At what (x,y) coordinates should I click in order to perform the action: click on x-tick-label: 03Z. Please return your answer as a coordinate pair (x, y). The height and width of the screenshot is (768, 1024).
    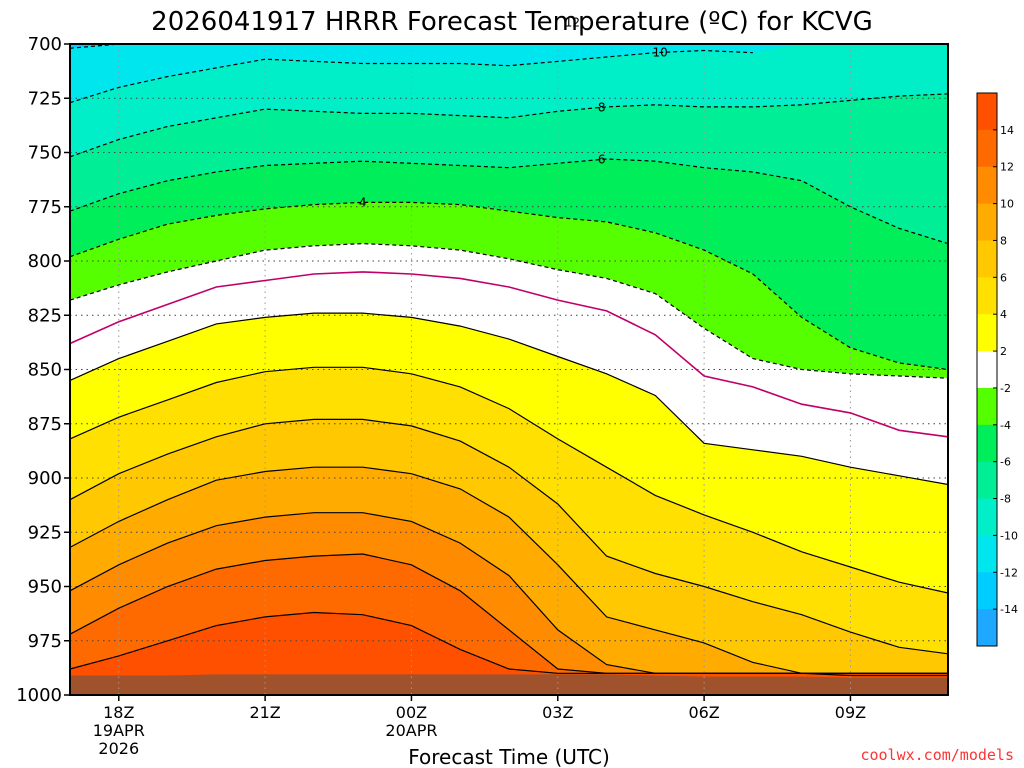
    Looking at the image, I should click on (557, 712).